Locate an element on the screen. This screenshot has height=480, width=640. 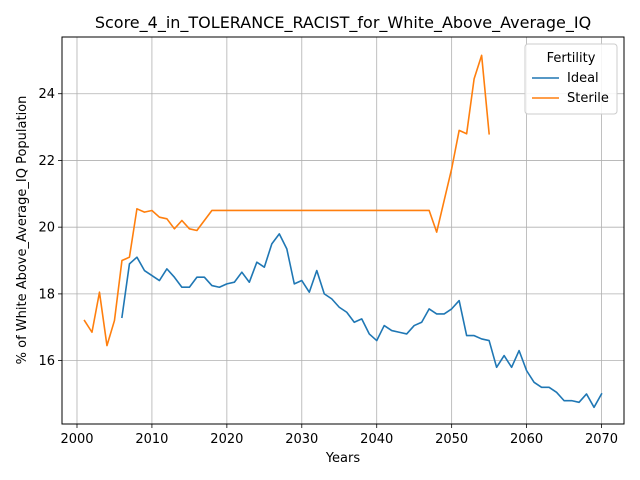
legend-label-ideal: Ideal is located at coordinates (583, 78).